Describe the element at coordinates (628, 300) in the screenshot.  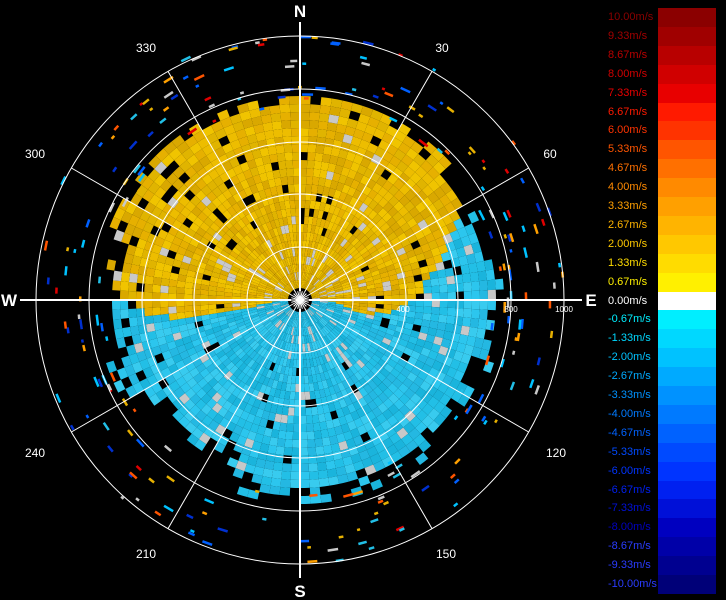
I see `legend-label: 0.00m/s` at that location.